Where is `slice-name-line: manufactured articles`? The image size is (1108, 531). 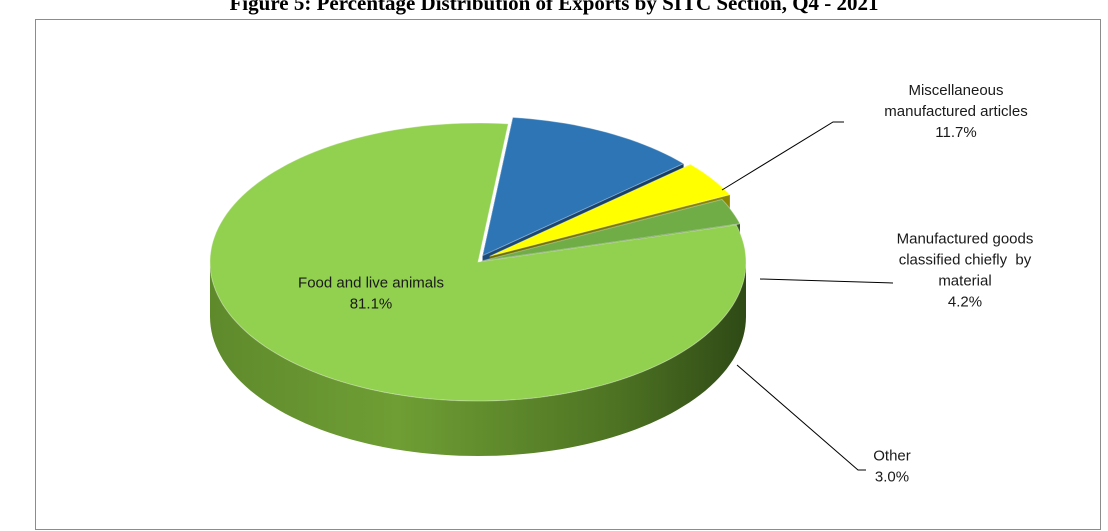
slice-name-line: manufactured articles is located at coordinates (955, 111).